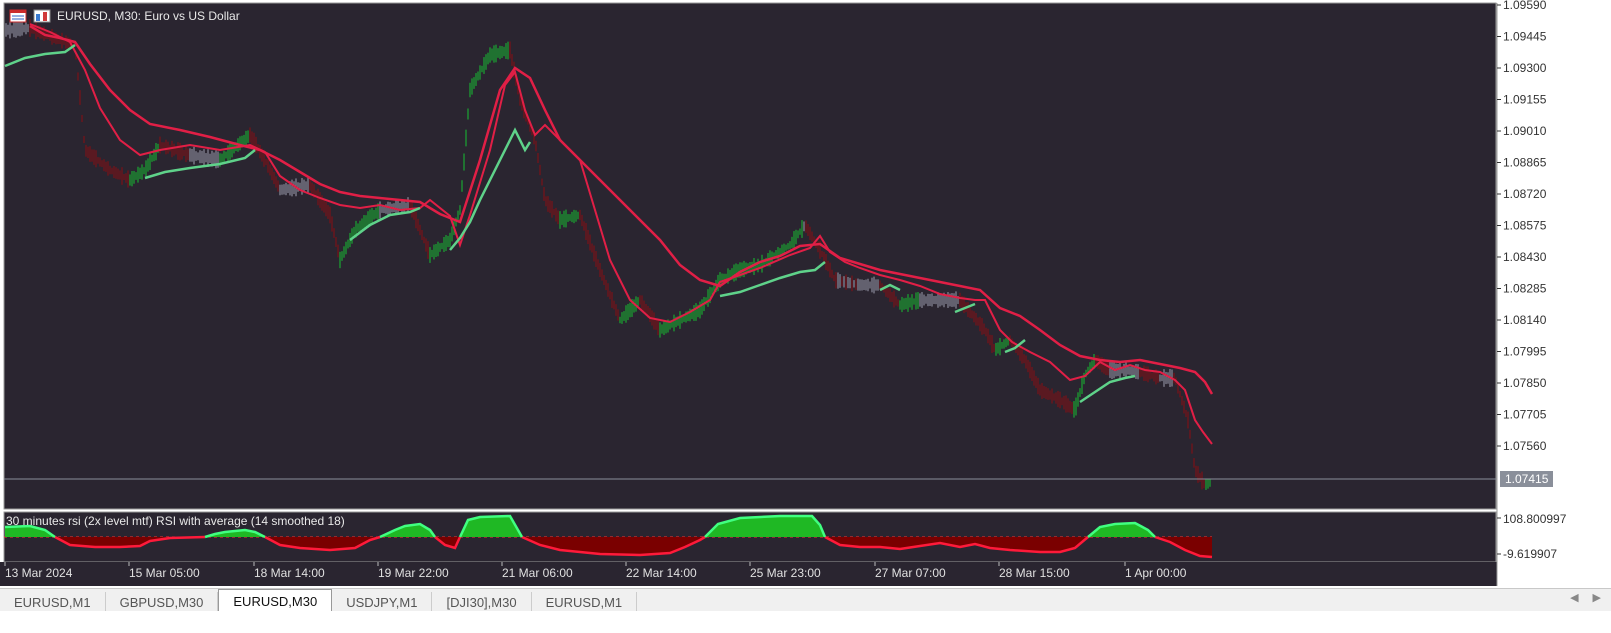 Image resolution: width=1611 pixels, height=633 pixels. What do you see at coordinates (1525, 37) in the screenshot?
I see `price-tick-label: 1.09445` at bounding box center [1525, 37].